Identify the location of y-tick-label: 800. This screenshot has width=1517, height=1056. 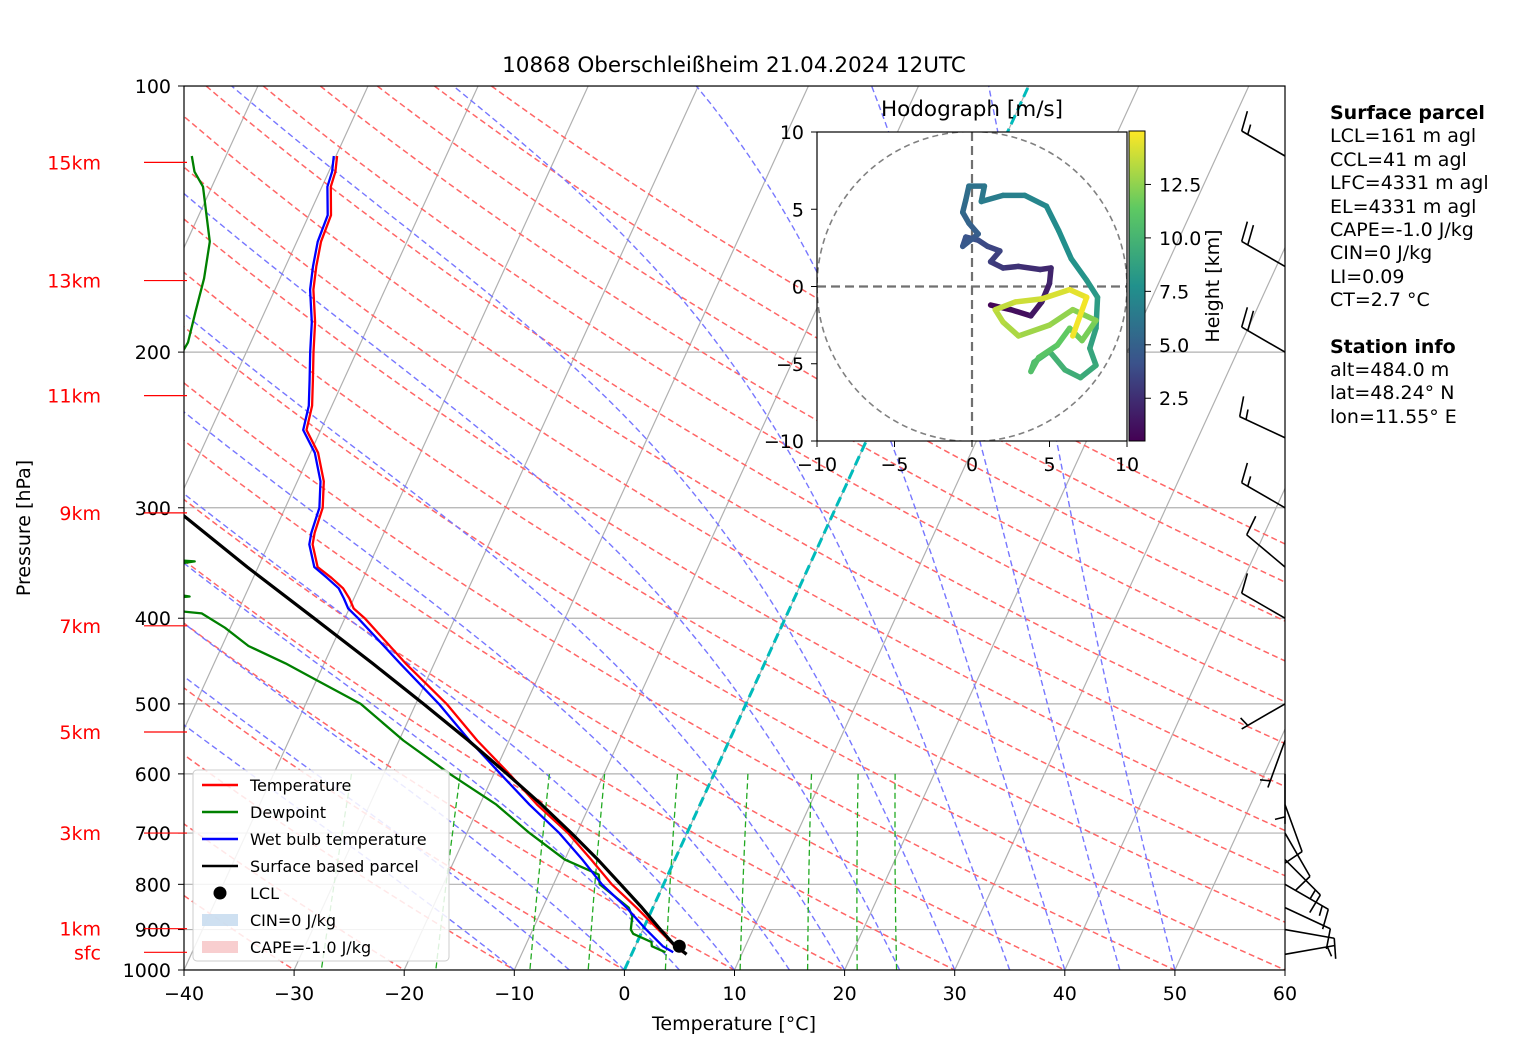
(153, 885).